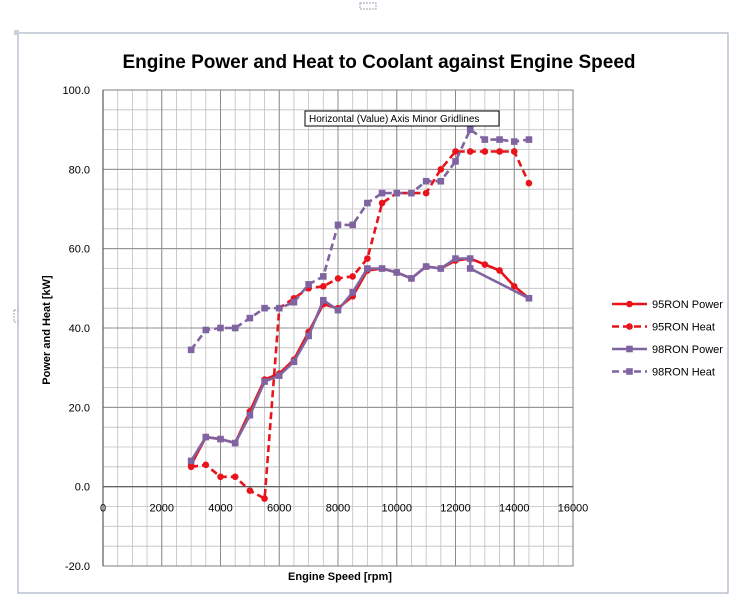 The width and height of the screenshot is (733, 600). I want to click on legend-item-95ron-heat: 95RON Heat, so click(663, 328).